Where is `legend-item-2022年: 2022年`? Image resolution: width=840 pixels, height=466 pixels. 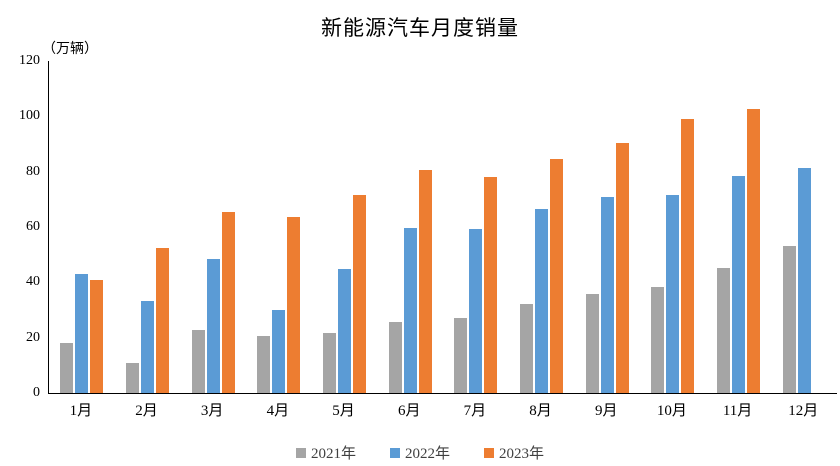
legend-item-2022年: 2022年 is located at coordinates (419, 452).